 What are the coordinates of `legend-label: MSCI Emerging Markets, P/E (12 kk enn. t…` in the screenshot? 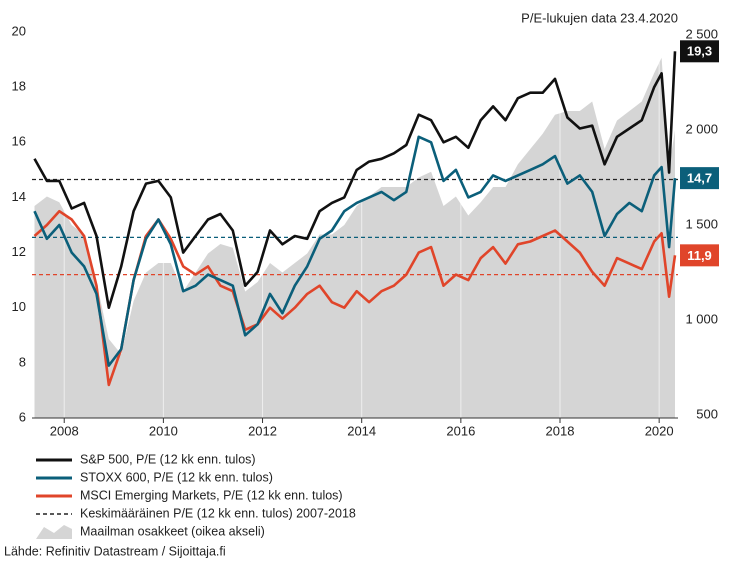 It's located at (211, 495).